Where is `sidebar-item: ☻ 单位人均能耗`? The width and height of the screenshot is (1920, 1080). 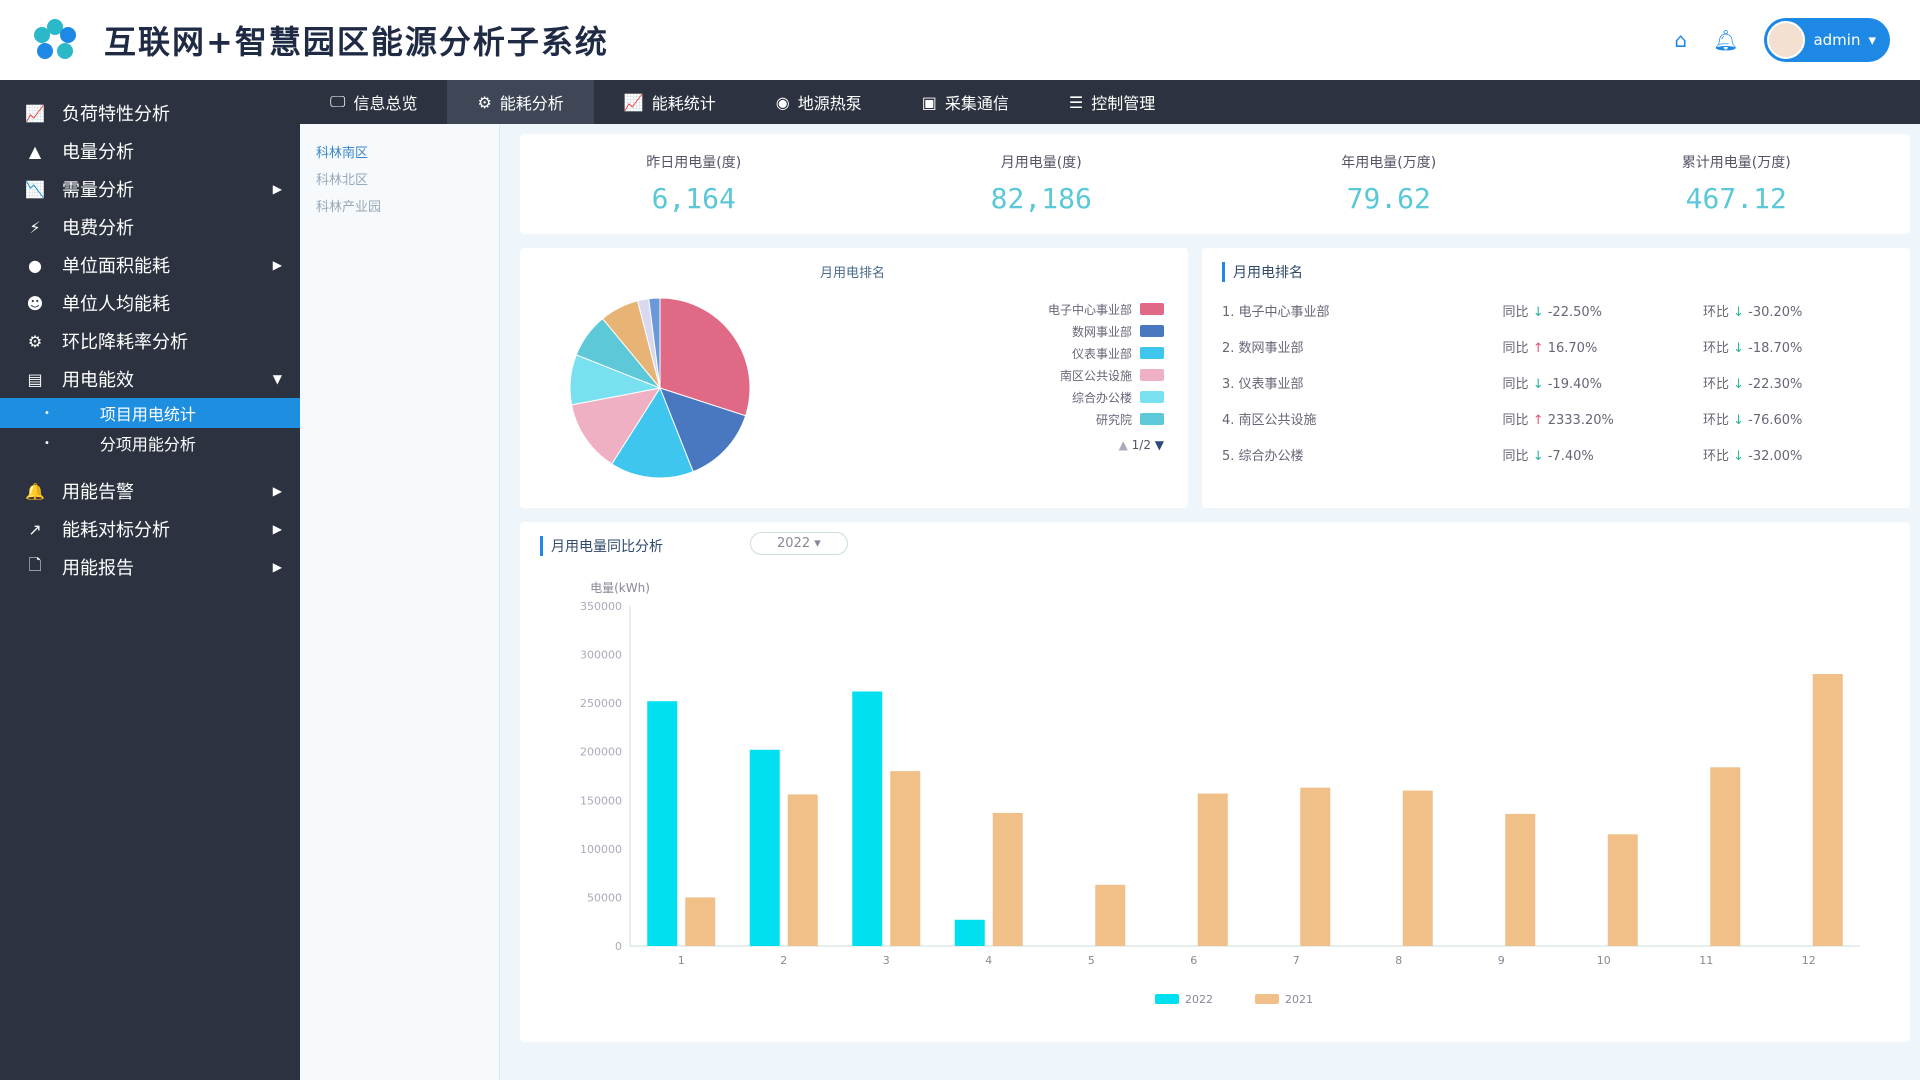
sidebar-item: ☻ 单位人均能耗 is located at coordinates (150, 303).